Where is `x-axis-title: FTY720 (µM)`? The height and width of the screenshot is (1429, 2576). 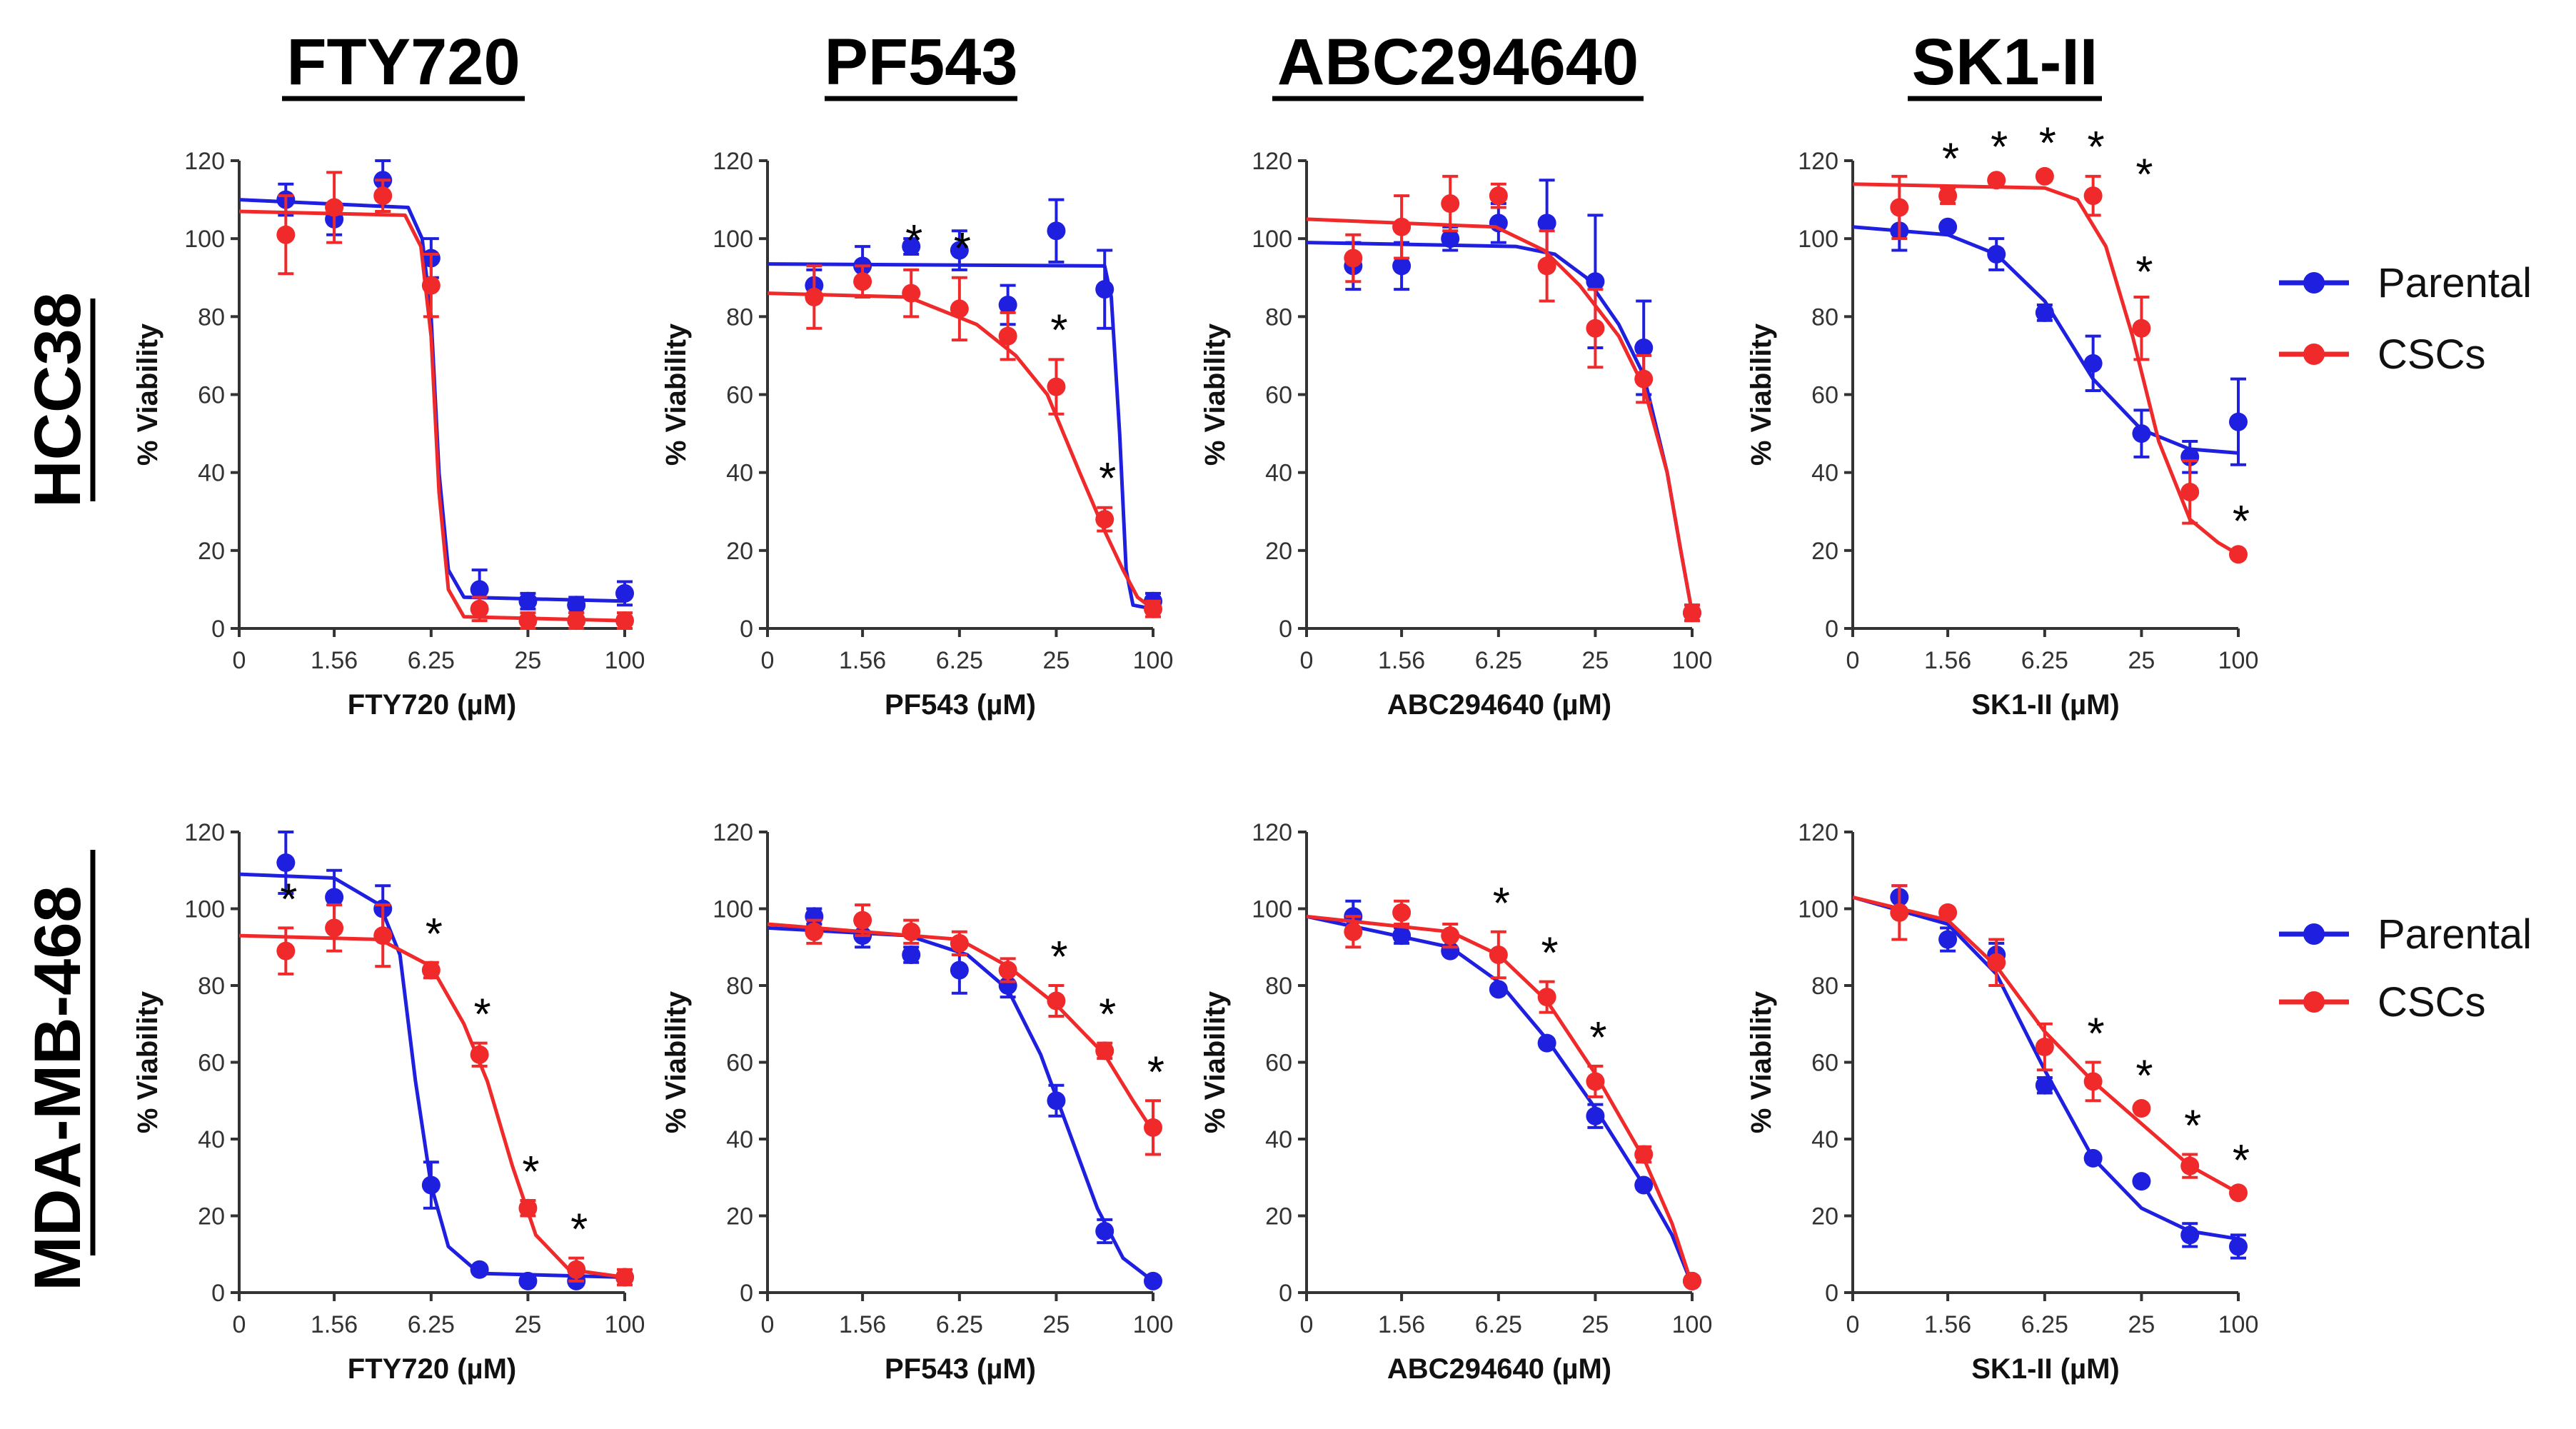
x-axis-title: FTY720 (µM) is located at coordinates (432, 705).